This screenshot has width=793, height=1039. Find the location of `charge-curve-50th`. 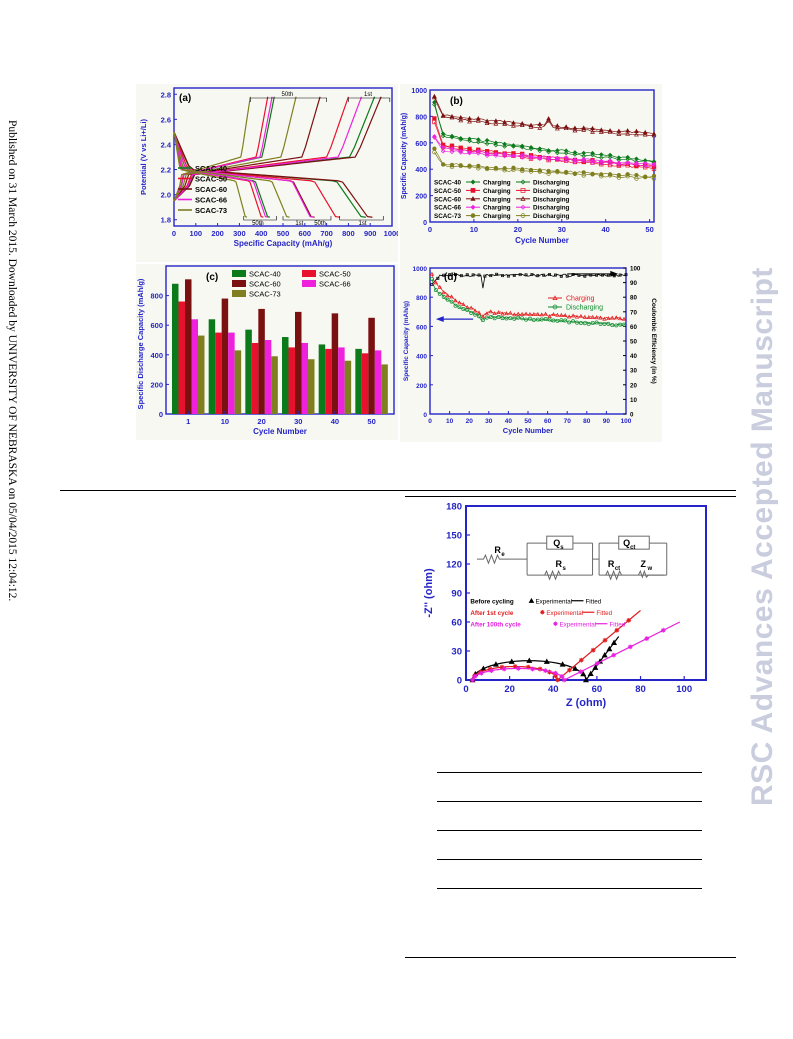

charge-curve-50th is located at coordinates (223, 149).